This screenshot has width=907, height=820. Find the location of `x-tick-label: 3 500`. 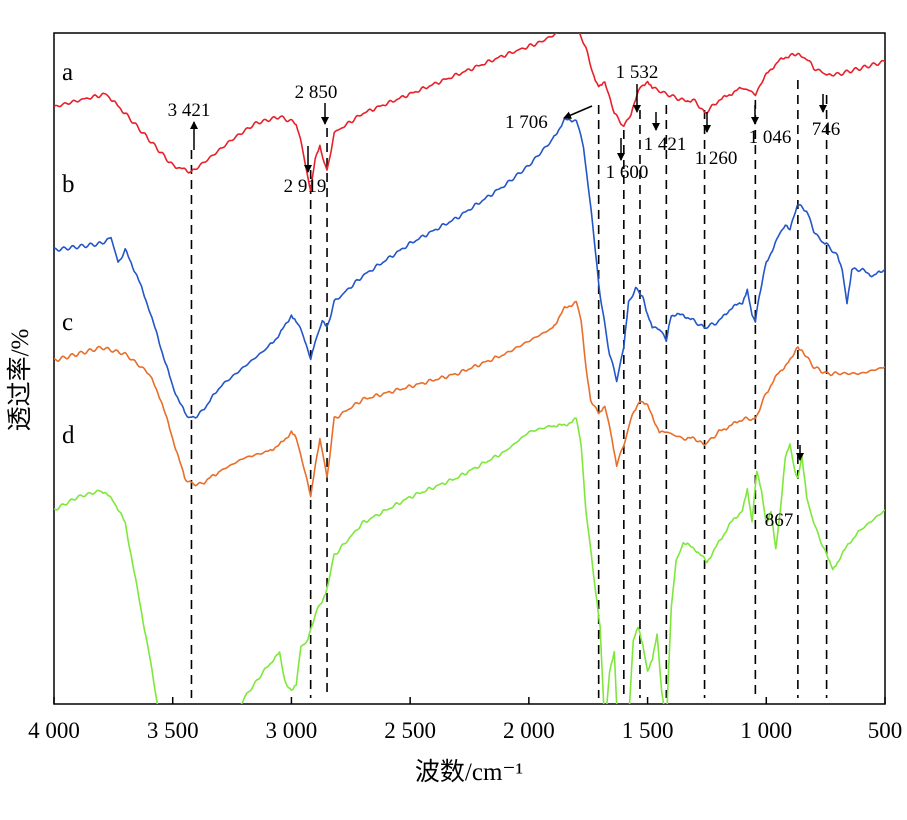

x-tick-label: 3 500 is located at coordinates (173, 730).